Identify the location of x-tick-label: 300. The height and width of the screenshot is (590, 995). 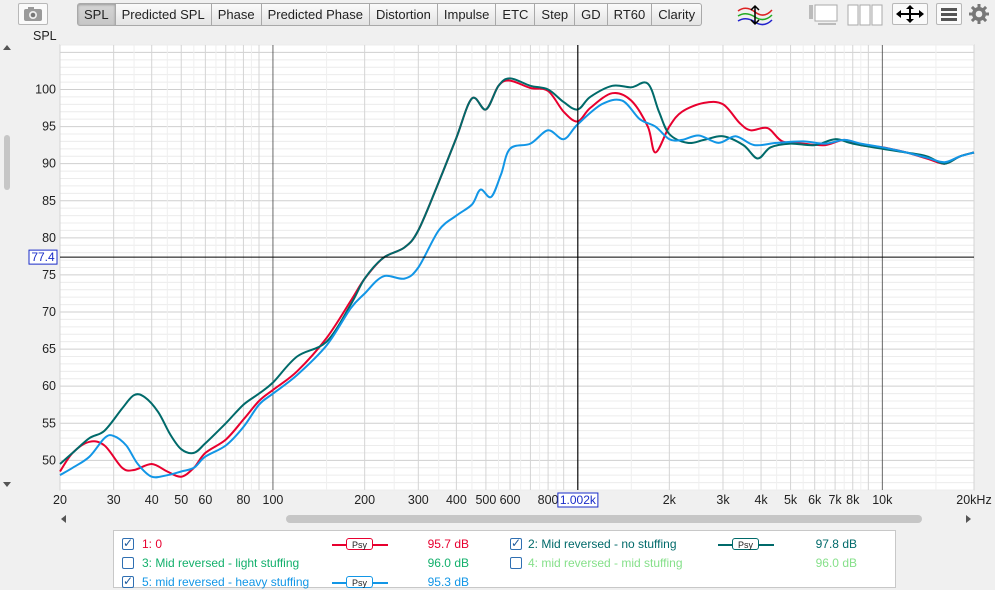
(418, 500).